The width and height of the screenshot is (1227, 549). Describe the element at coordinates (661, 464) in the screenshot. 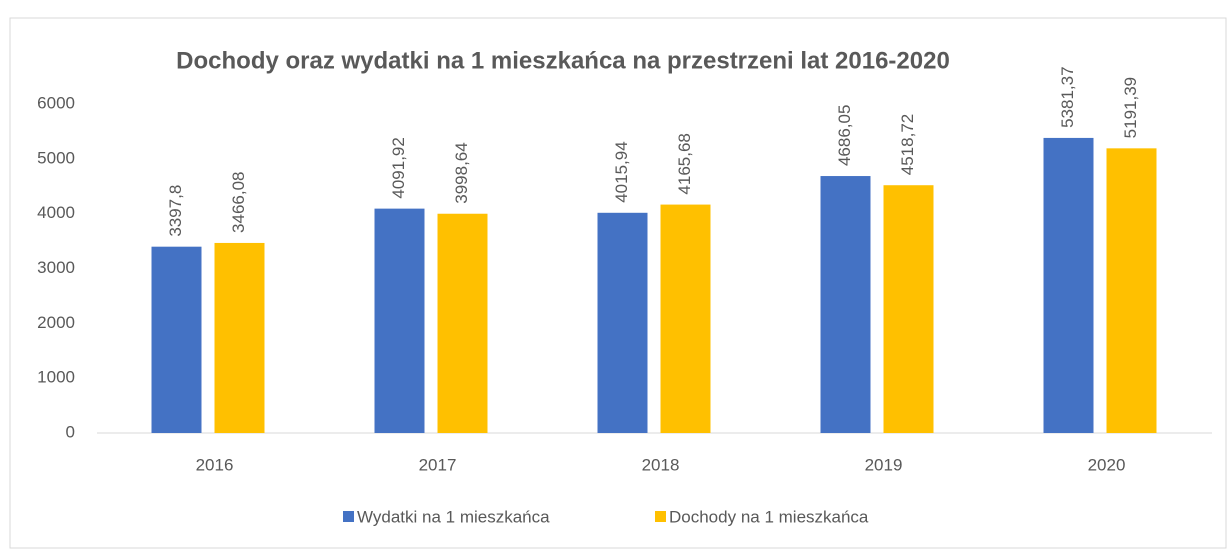

I see `x-tick-label: 2018` at that location.